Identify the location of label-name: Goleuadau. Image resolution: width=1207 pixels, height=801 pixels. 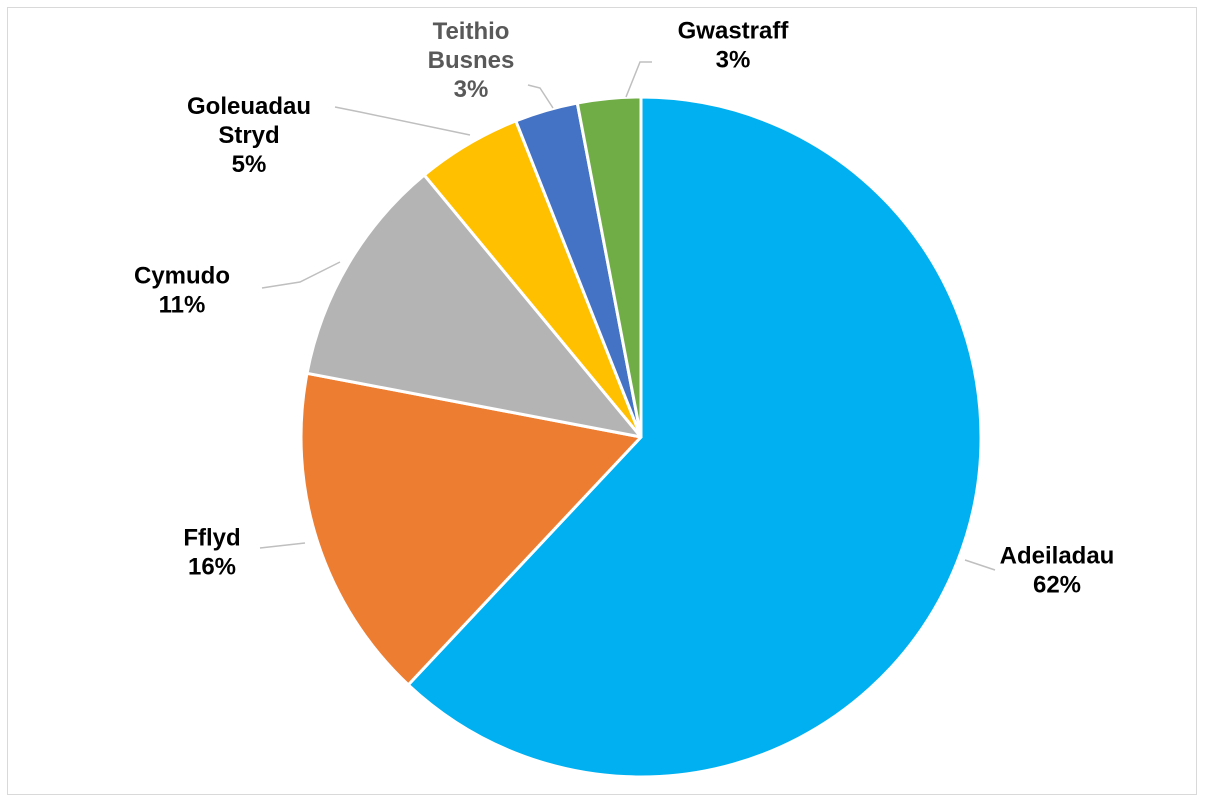
(249, 106).